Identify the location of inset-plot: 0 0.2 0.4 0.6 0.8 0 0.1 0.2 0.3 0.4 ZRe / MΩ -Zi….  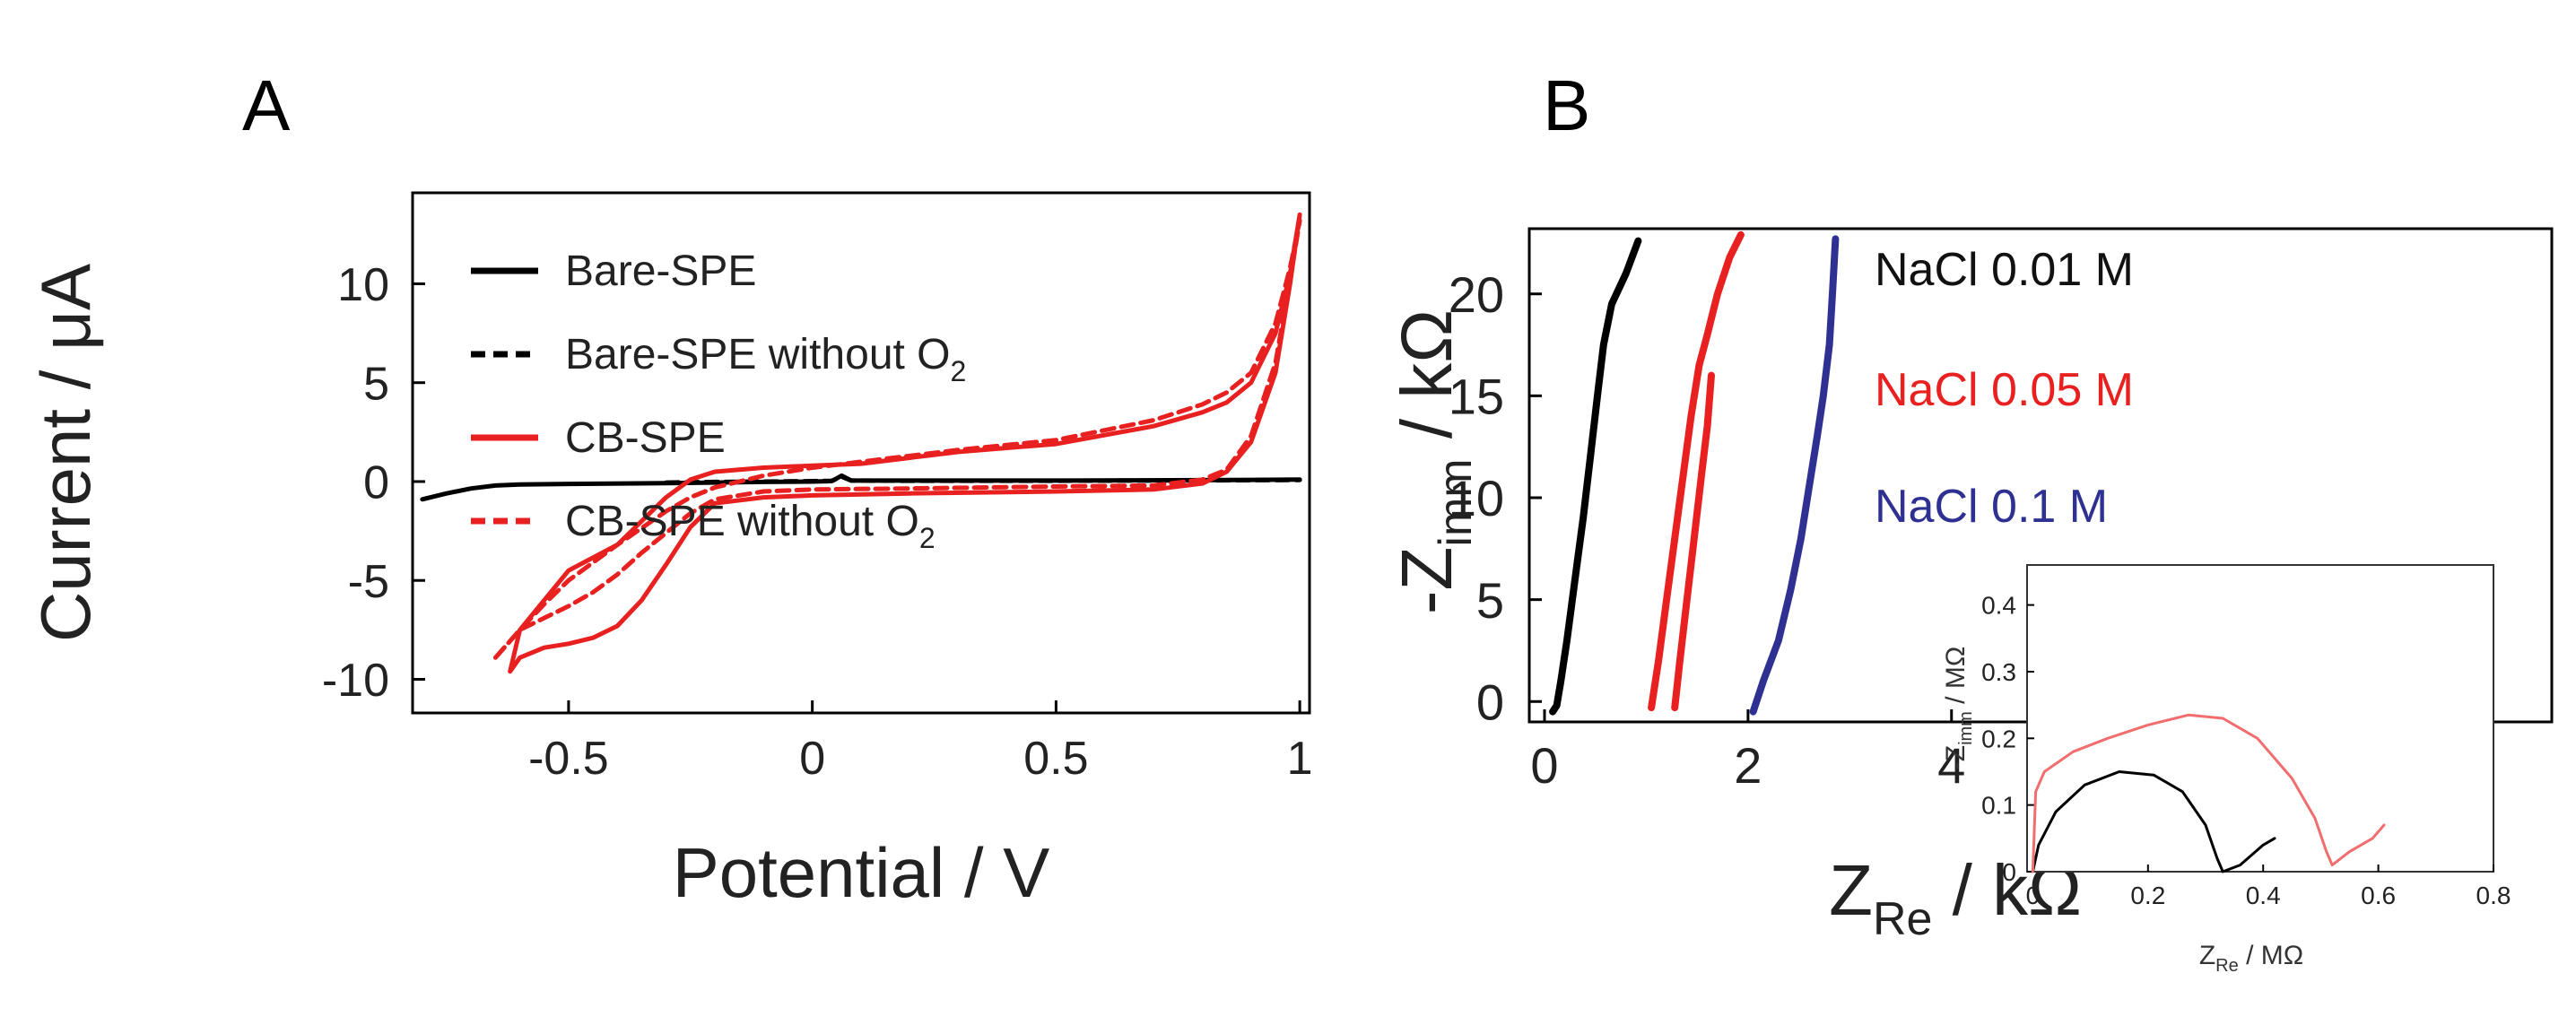
(2226, 770).